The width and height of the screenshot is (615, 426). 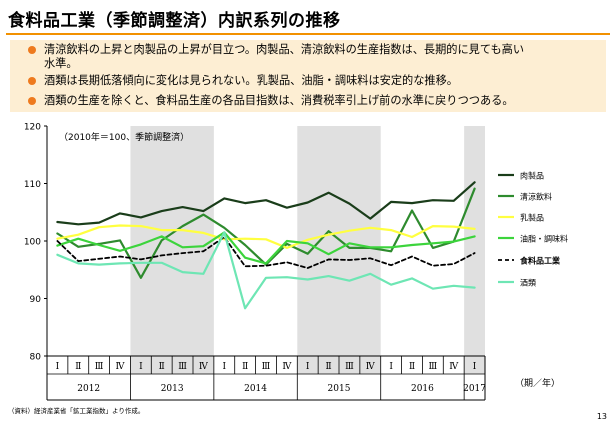 I want to click on y-tick-label: 120, so click(x=32, y=128).